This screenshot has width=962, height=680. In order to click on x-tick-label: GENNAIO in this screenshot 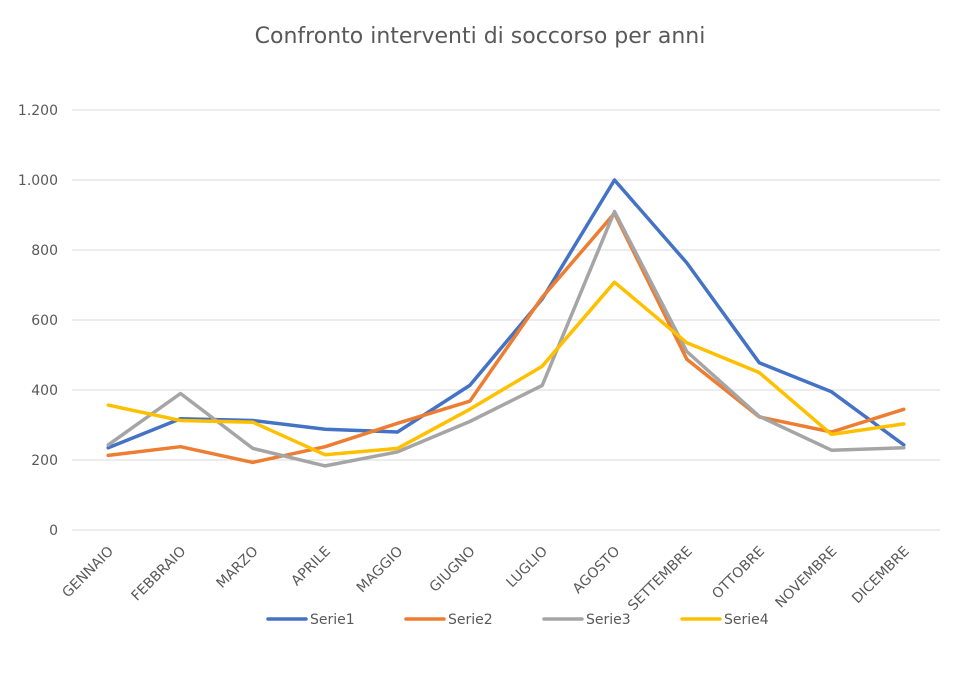, I will do `click(88, 573)`.